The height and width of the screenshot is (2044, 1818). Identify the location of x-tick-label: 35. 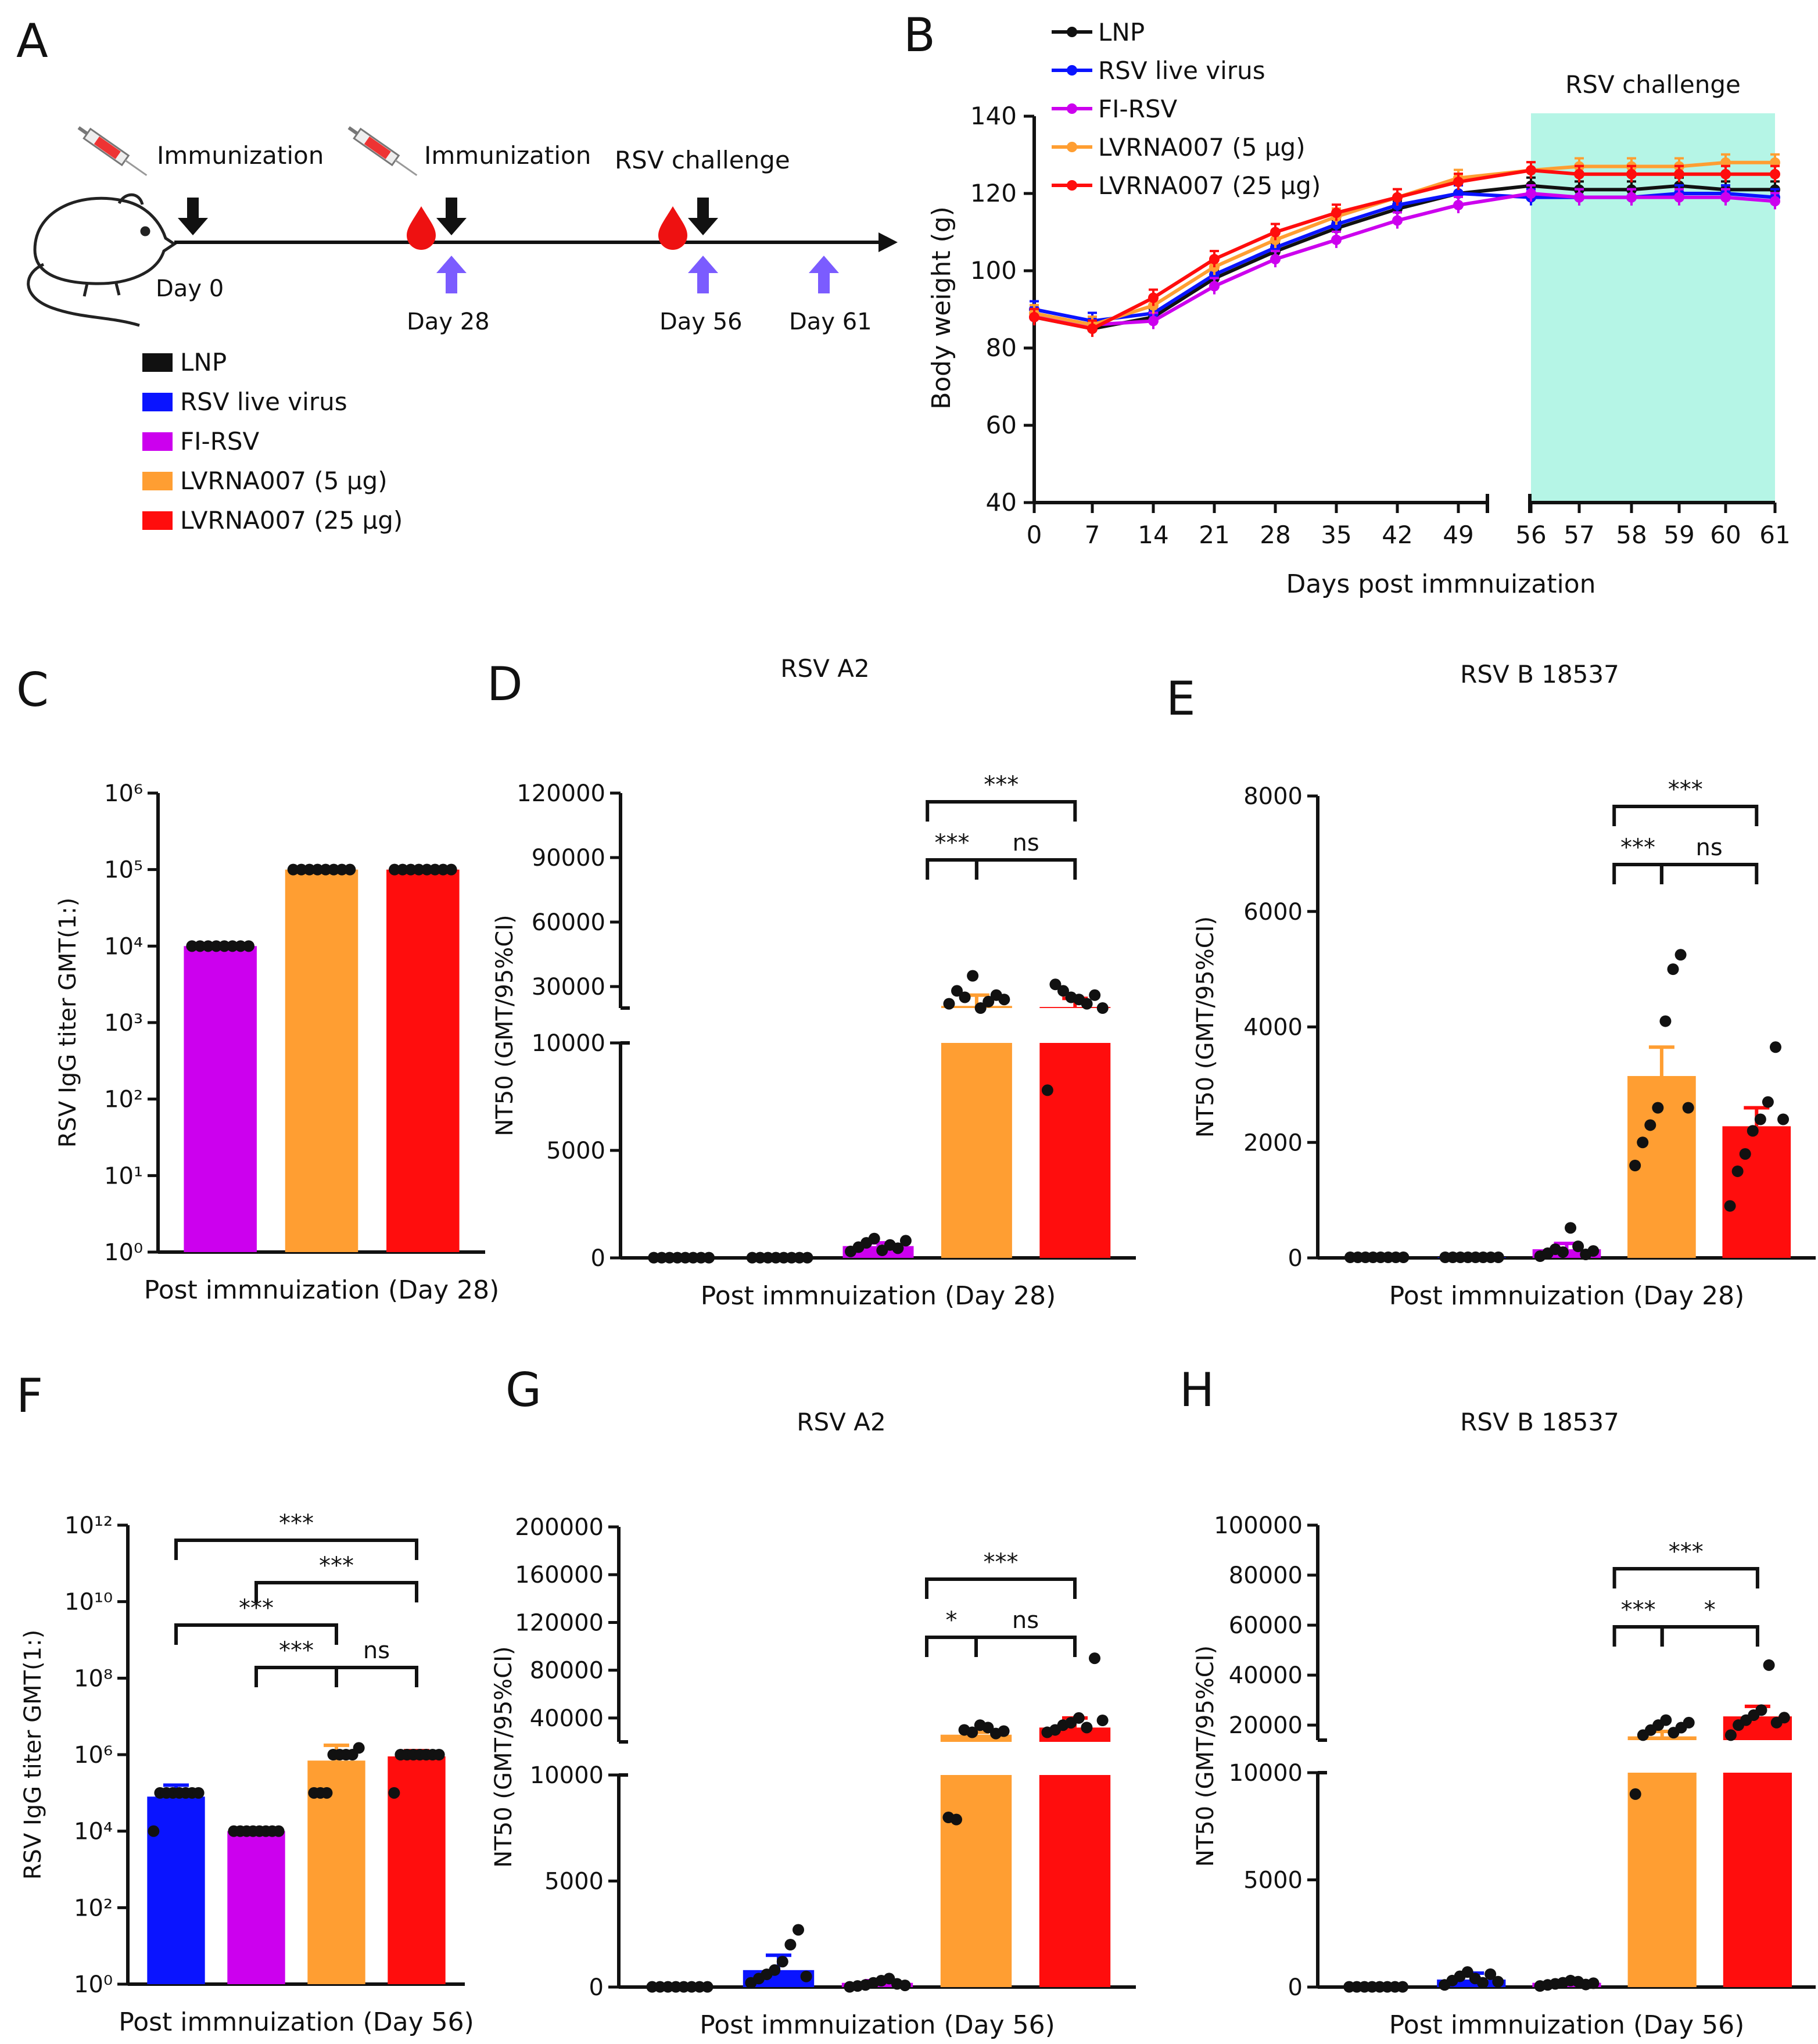
(1336, 535).